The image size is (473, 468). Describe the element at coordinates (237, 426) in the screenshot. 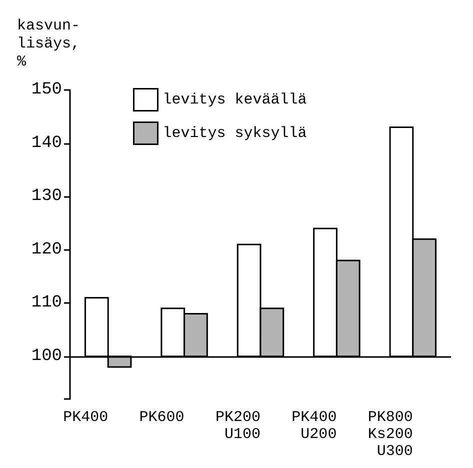

I see `x-tick-label: PK200 U100` at that location.